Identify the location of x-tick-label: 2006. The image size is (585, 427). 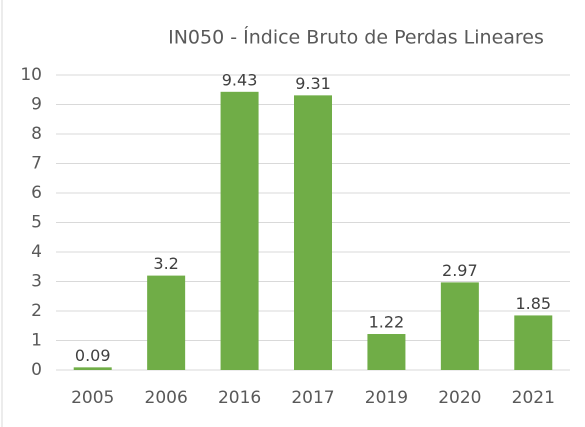
(166, 398).